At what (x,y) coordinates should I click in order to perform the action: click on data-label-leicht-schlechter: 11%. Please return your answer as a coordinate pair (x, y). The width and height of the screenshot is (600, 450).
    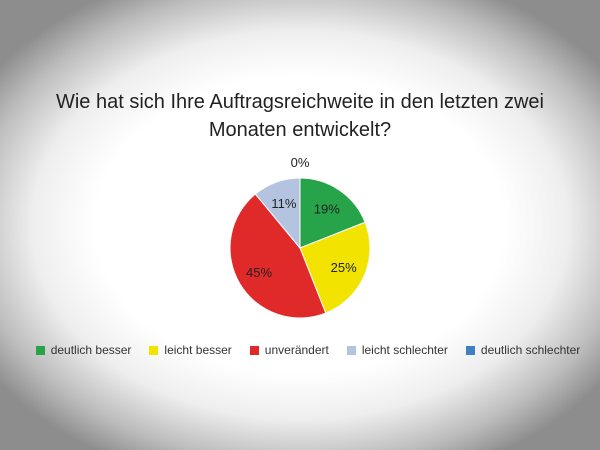
    Looking at the image, I should click on (283, 203).